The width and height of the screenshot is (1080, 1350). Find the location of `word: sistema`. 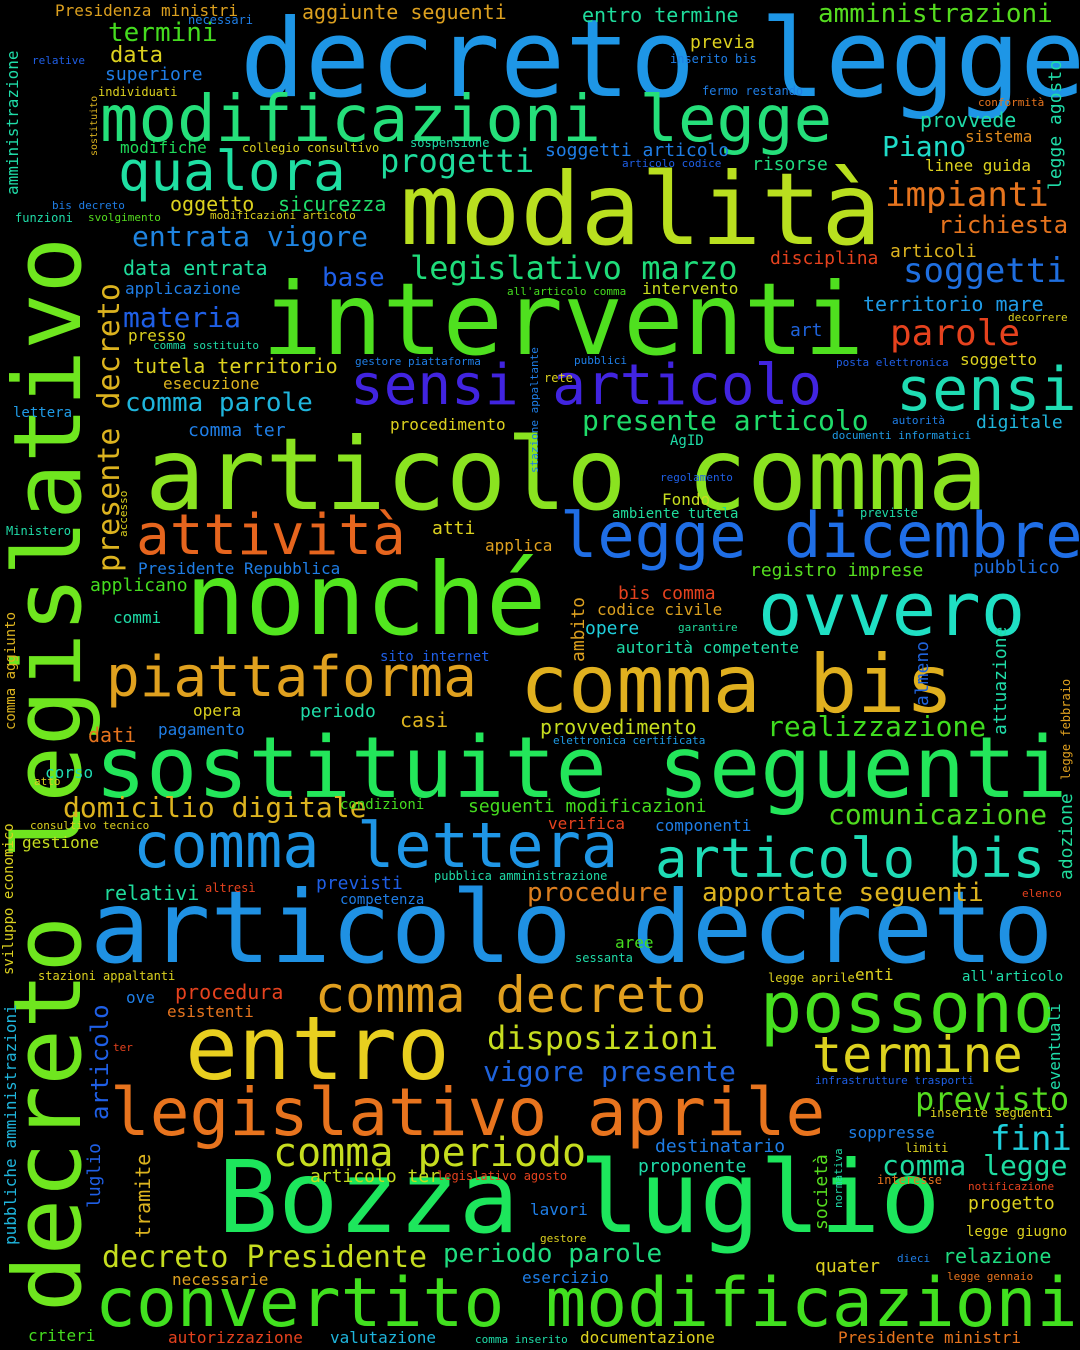

word: sistema is located at coordinates (999, 136).